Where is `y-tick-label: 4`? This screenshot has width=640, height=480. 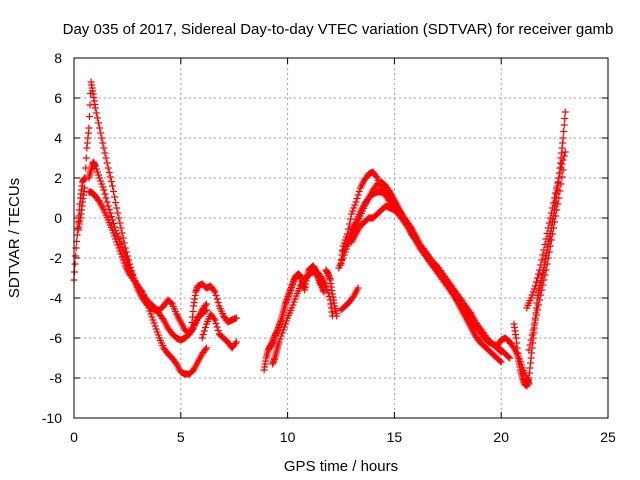 y-tick-label: 4 is located at coordinates (58, 138).